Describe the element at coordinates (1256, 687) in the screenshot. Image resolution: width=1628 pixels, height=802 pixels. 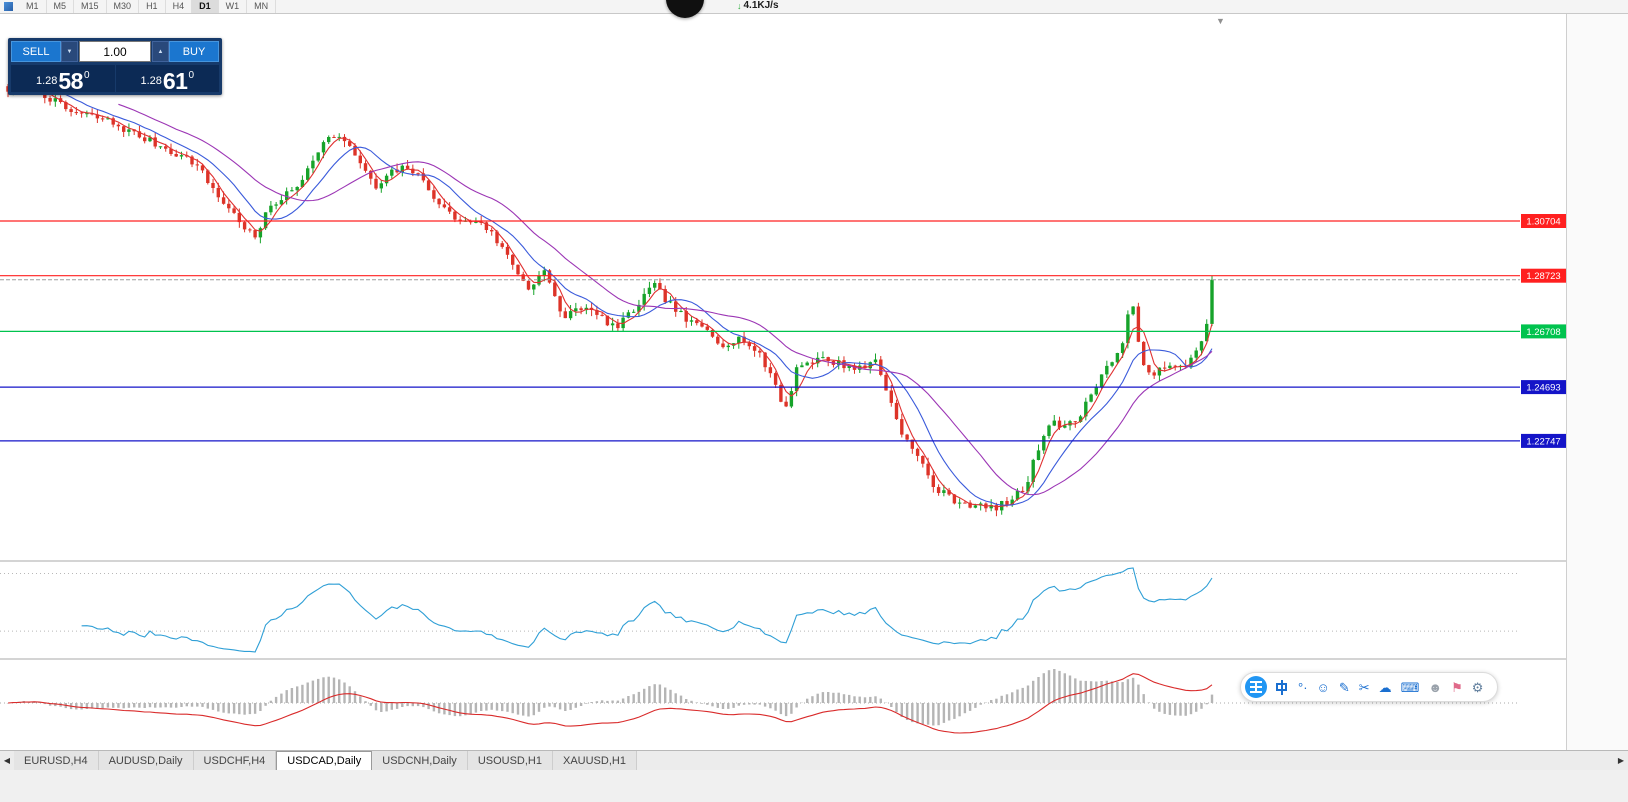
I see `ime-logo-icon` at that location.